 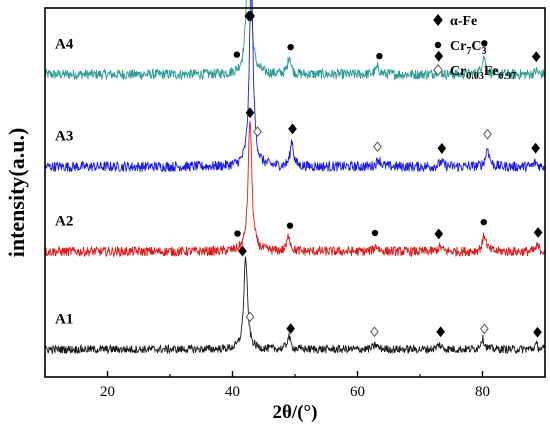 I want to click on legend-label-0: α-Fe, so click(x=463, y=21).